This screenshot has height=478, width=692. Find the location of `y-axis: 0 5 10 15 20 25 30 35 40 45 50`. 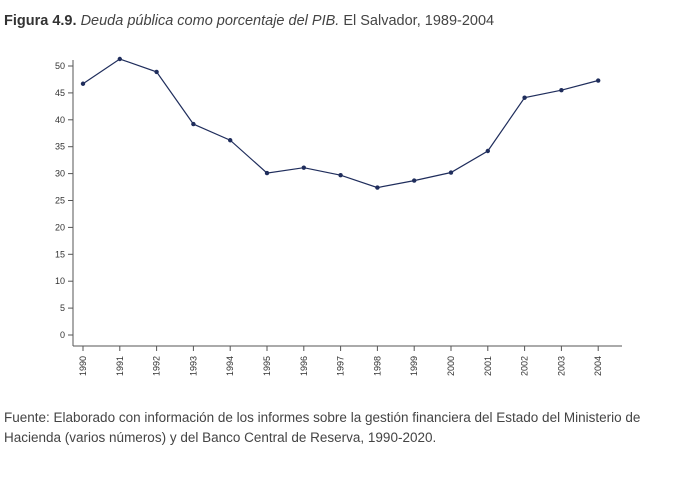

y-axis: 0 5 10 15 20 25 30 35 40 45 50 is located at coordinates (64, 203).